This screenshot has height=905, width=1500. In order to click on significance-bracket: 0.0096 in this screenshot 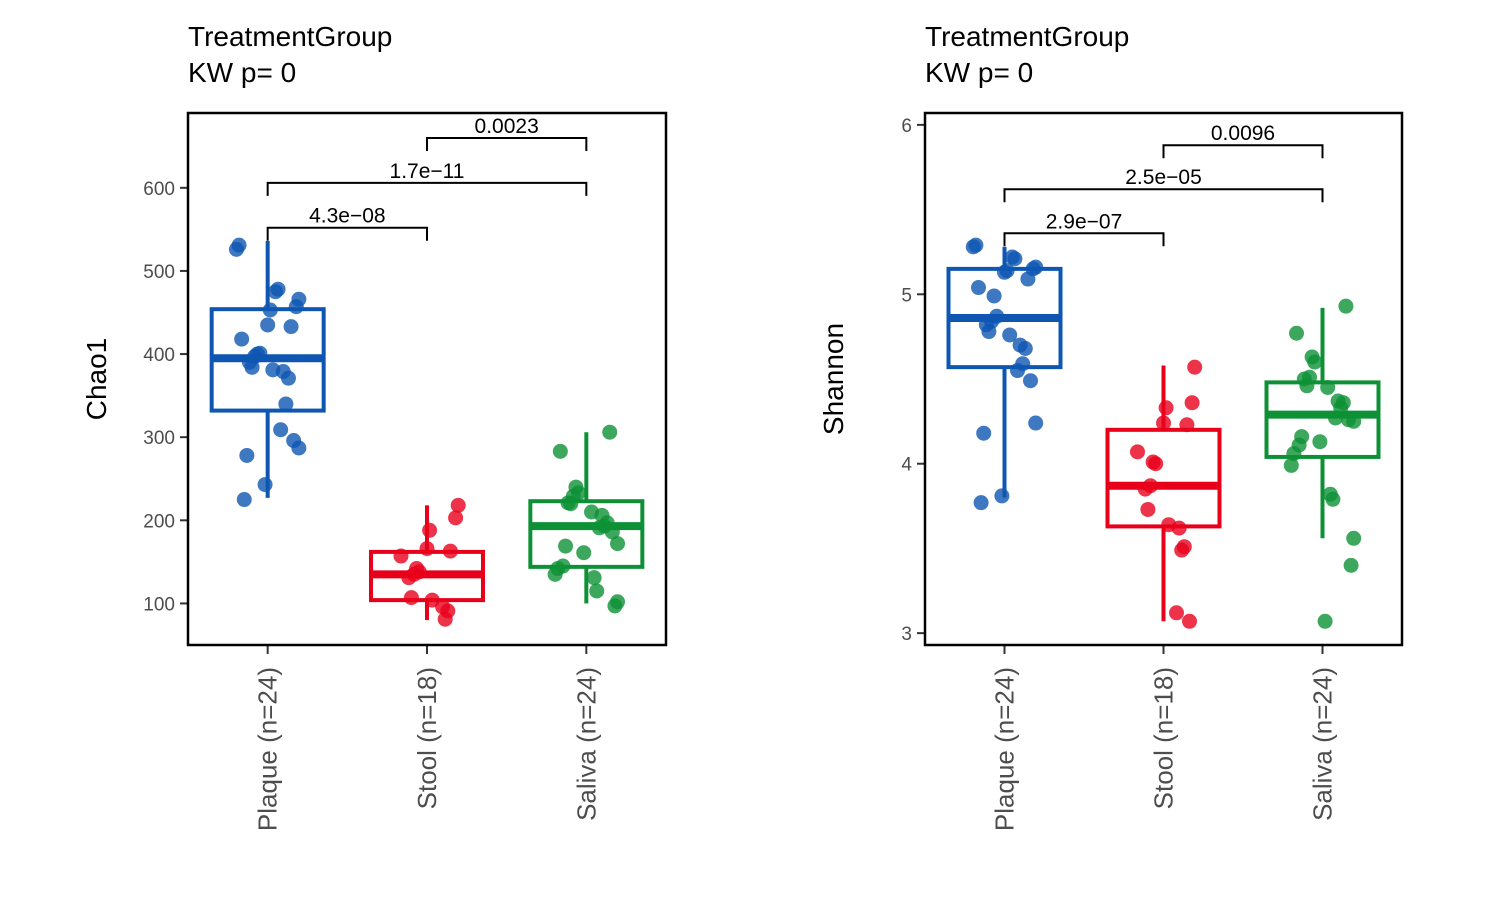, I will do `click(1243, 140)`.